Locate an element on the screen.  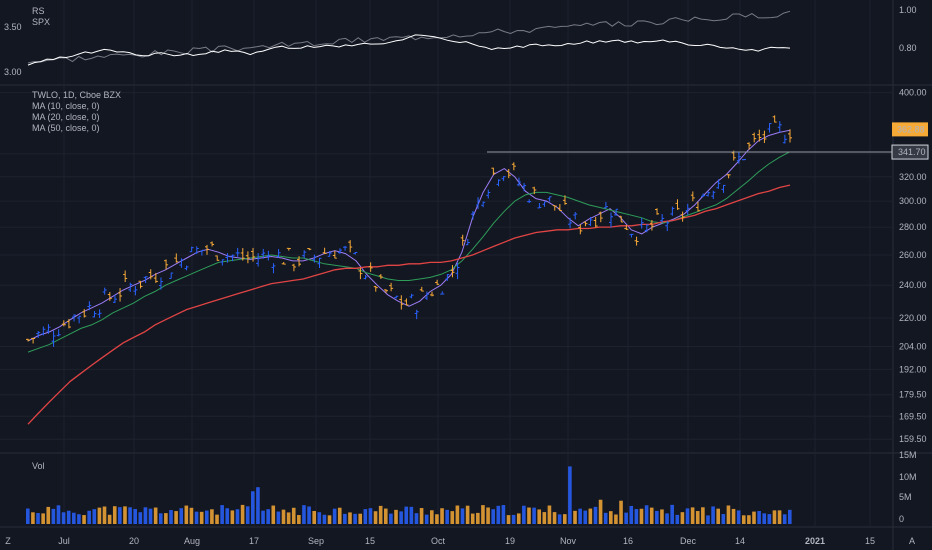
x-axis-tick: Jul is located at coordinates (64, 541).